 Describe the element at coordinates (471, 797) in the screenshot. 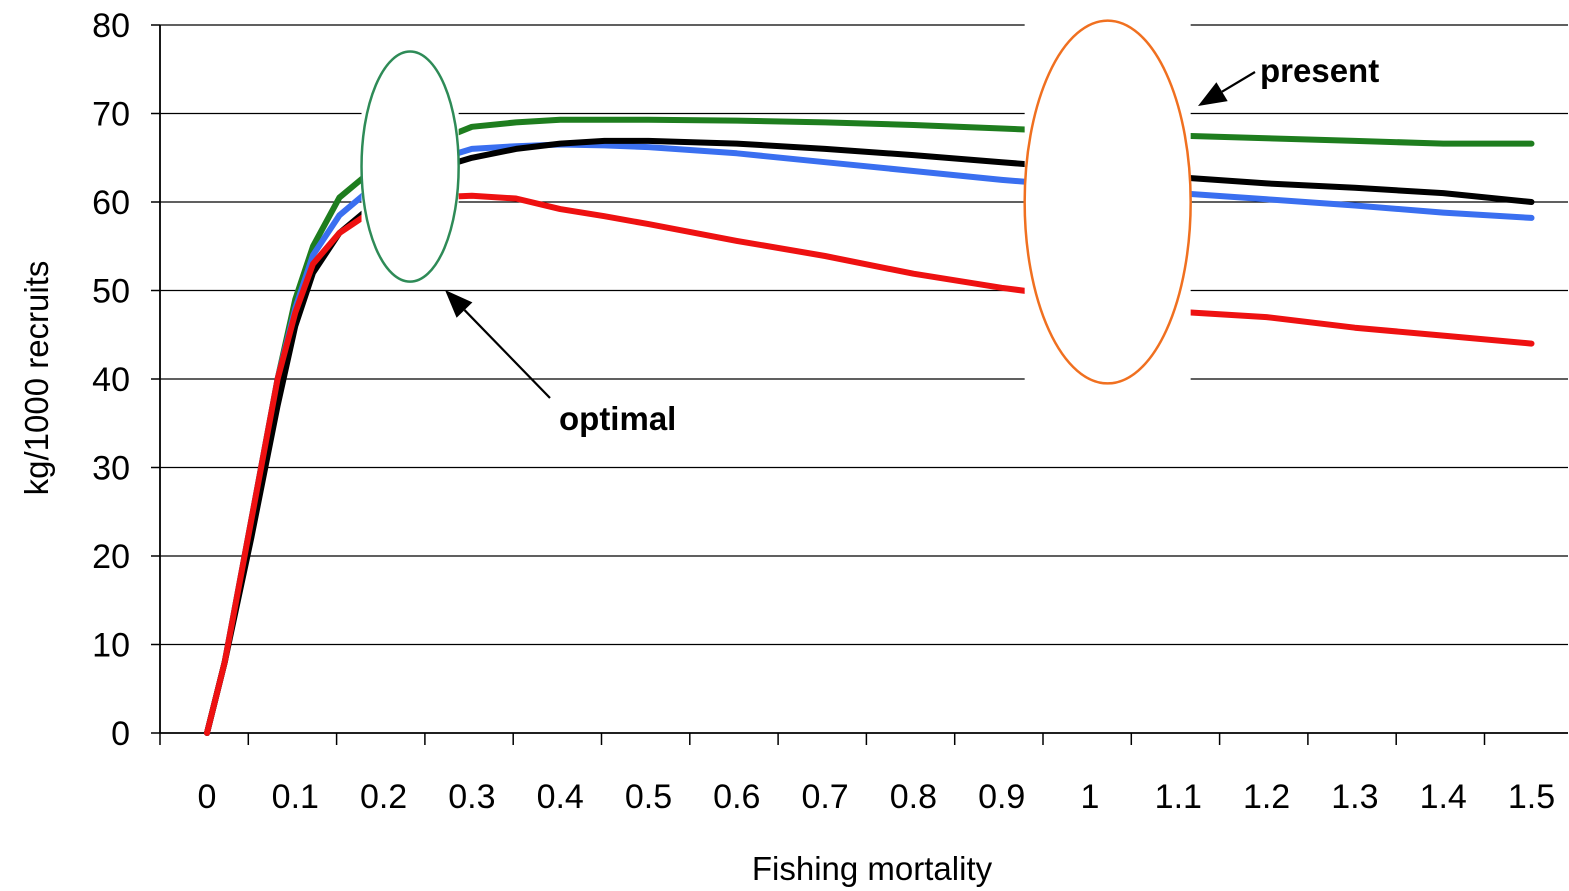

I see `x-tick-label: 0.3` at that location.